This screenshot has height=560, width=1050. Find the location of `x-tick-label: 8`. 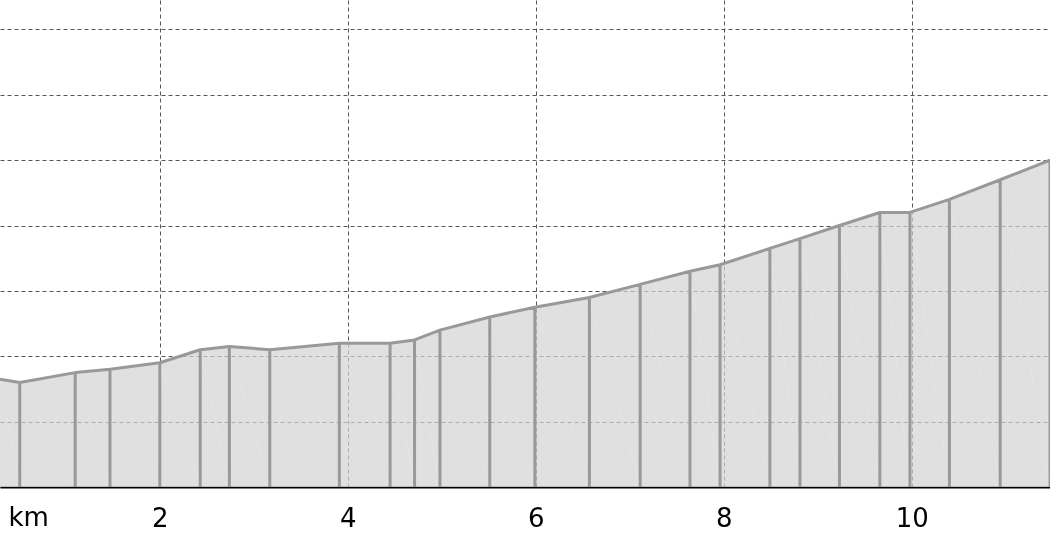

x-tick-label: 8 is located at coordinates (724, 517).